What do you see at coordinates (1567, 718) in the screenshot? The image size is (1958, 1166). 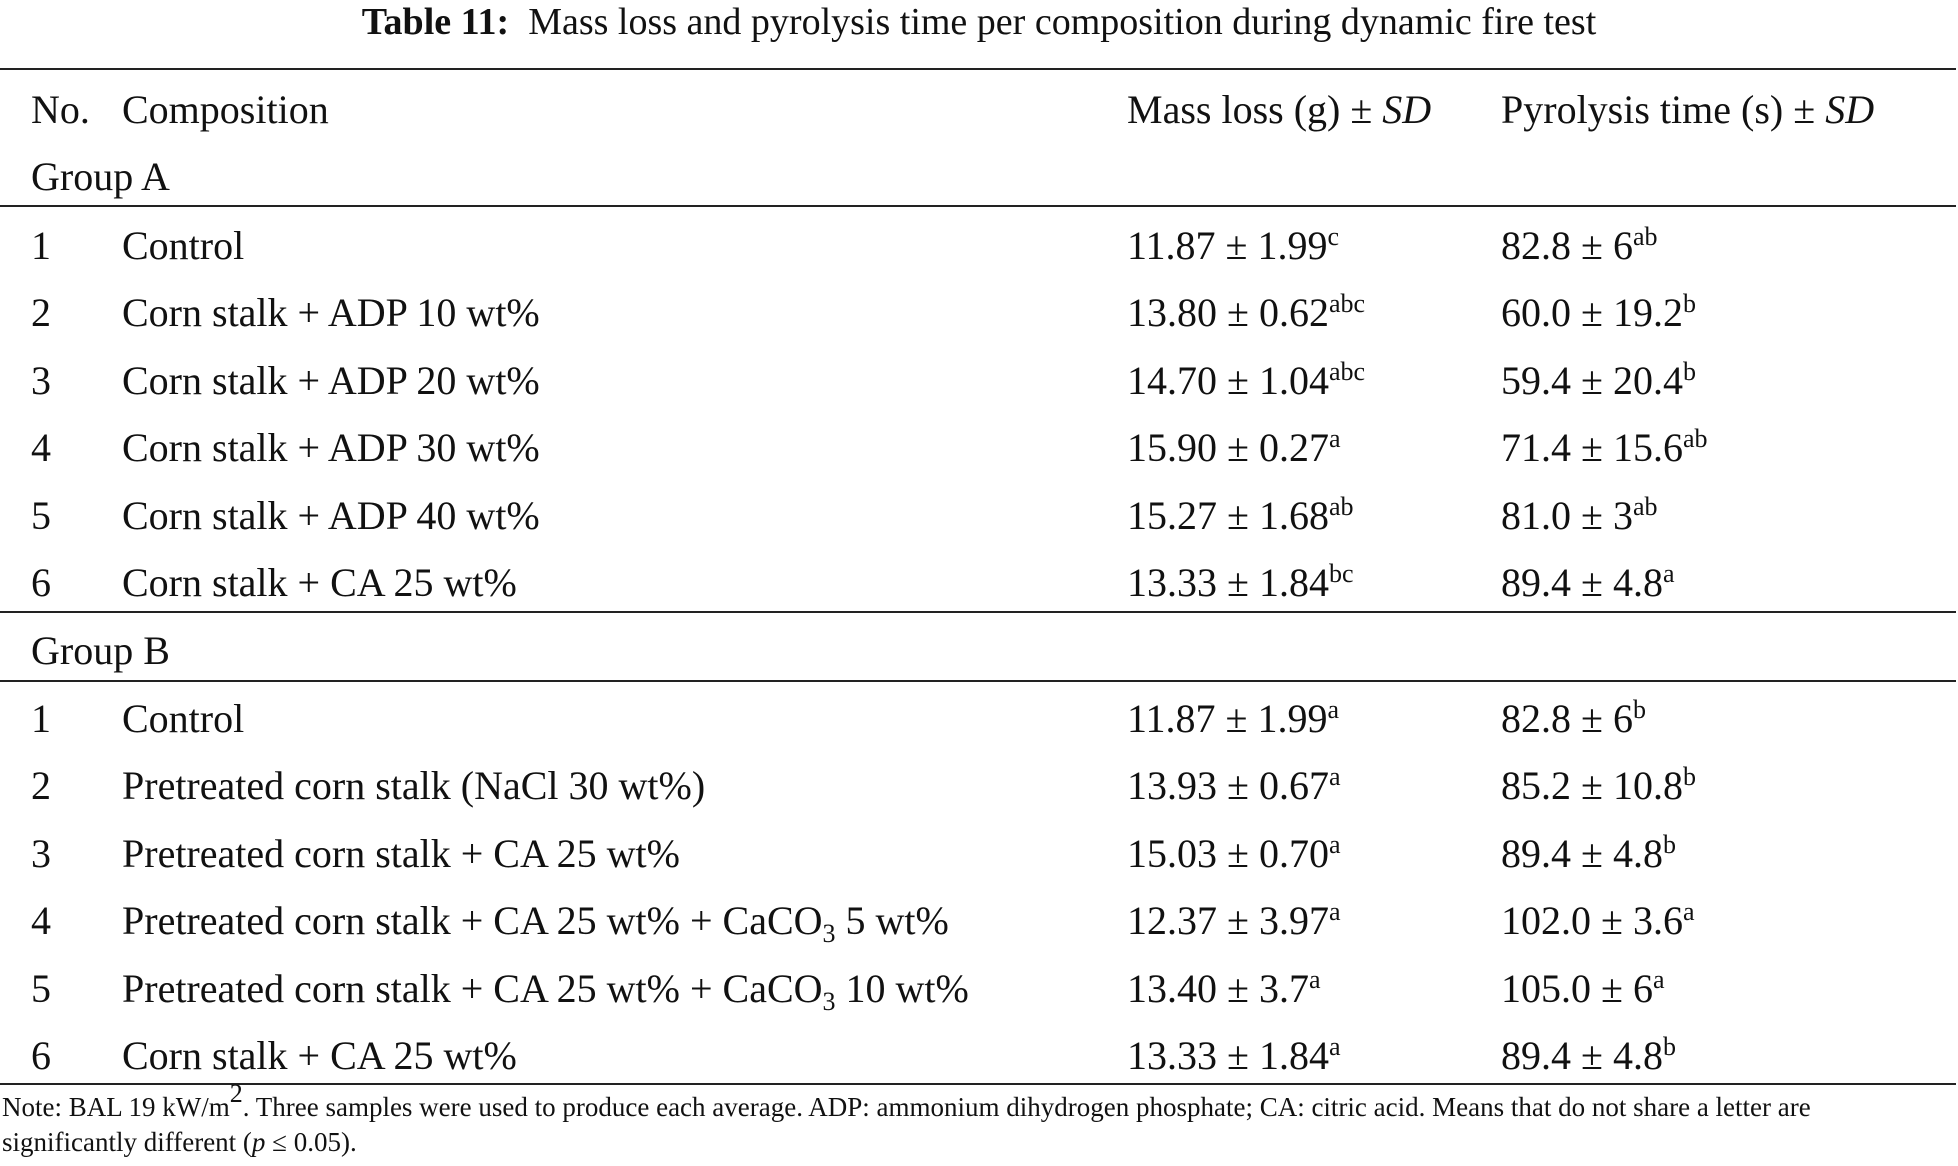 I see `pyrolysis-time: 82.8 ± 6` at bounding box center [1567, 718].